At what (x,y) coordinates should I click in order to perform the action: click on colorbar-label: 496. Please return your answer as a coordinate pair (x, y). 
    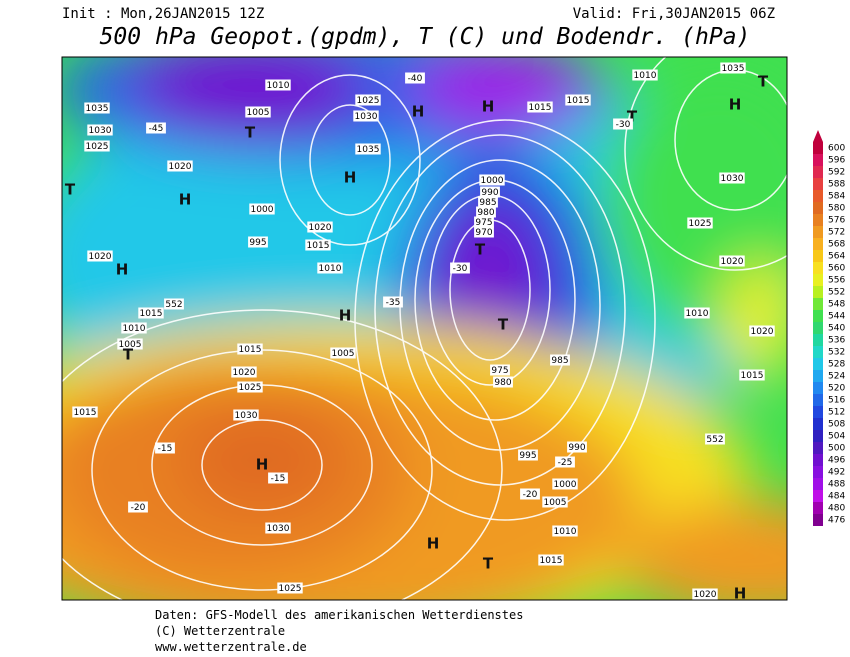
    Looking at the image, I should click on (836, 461).